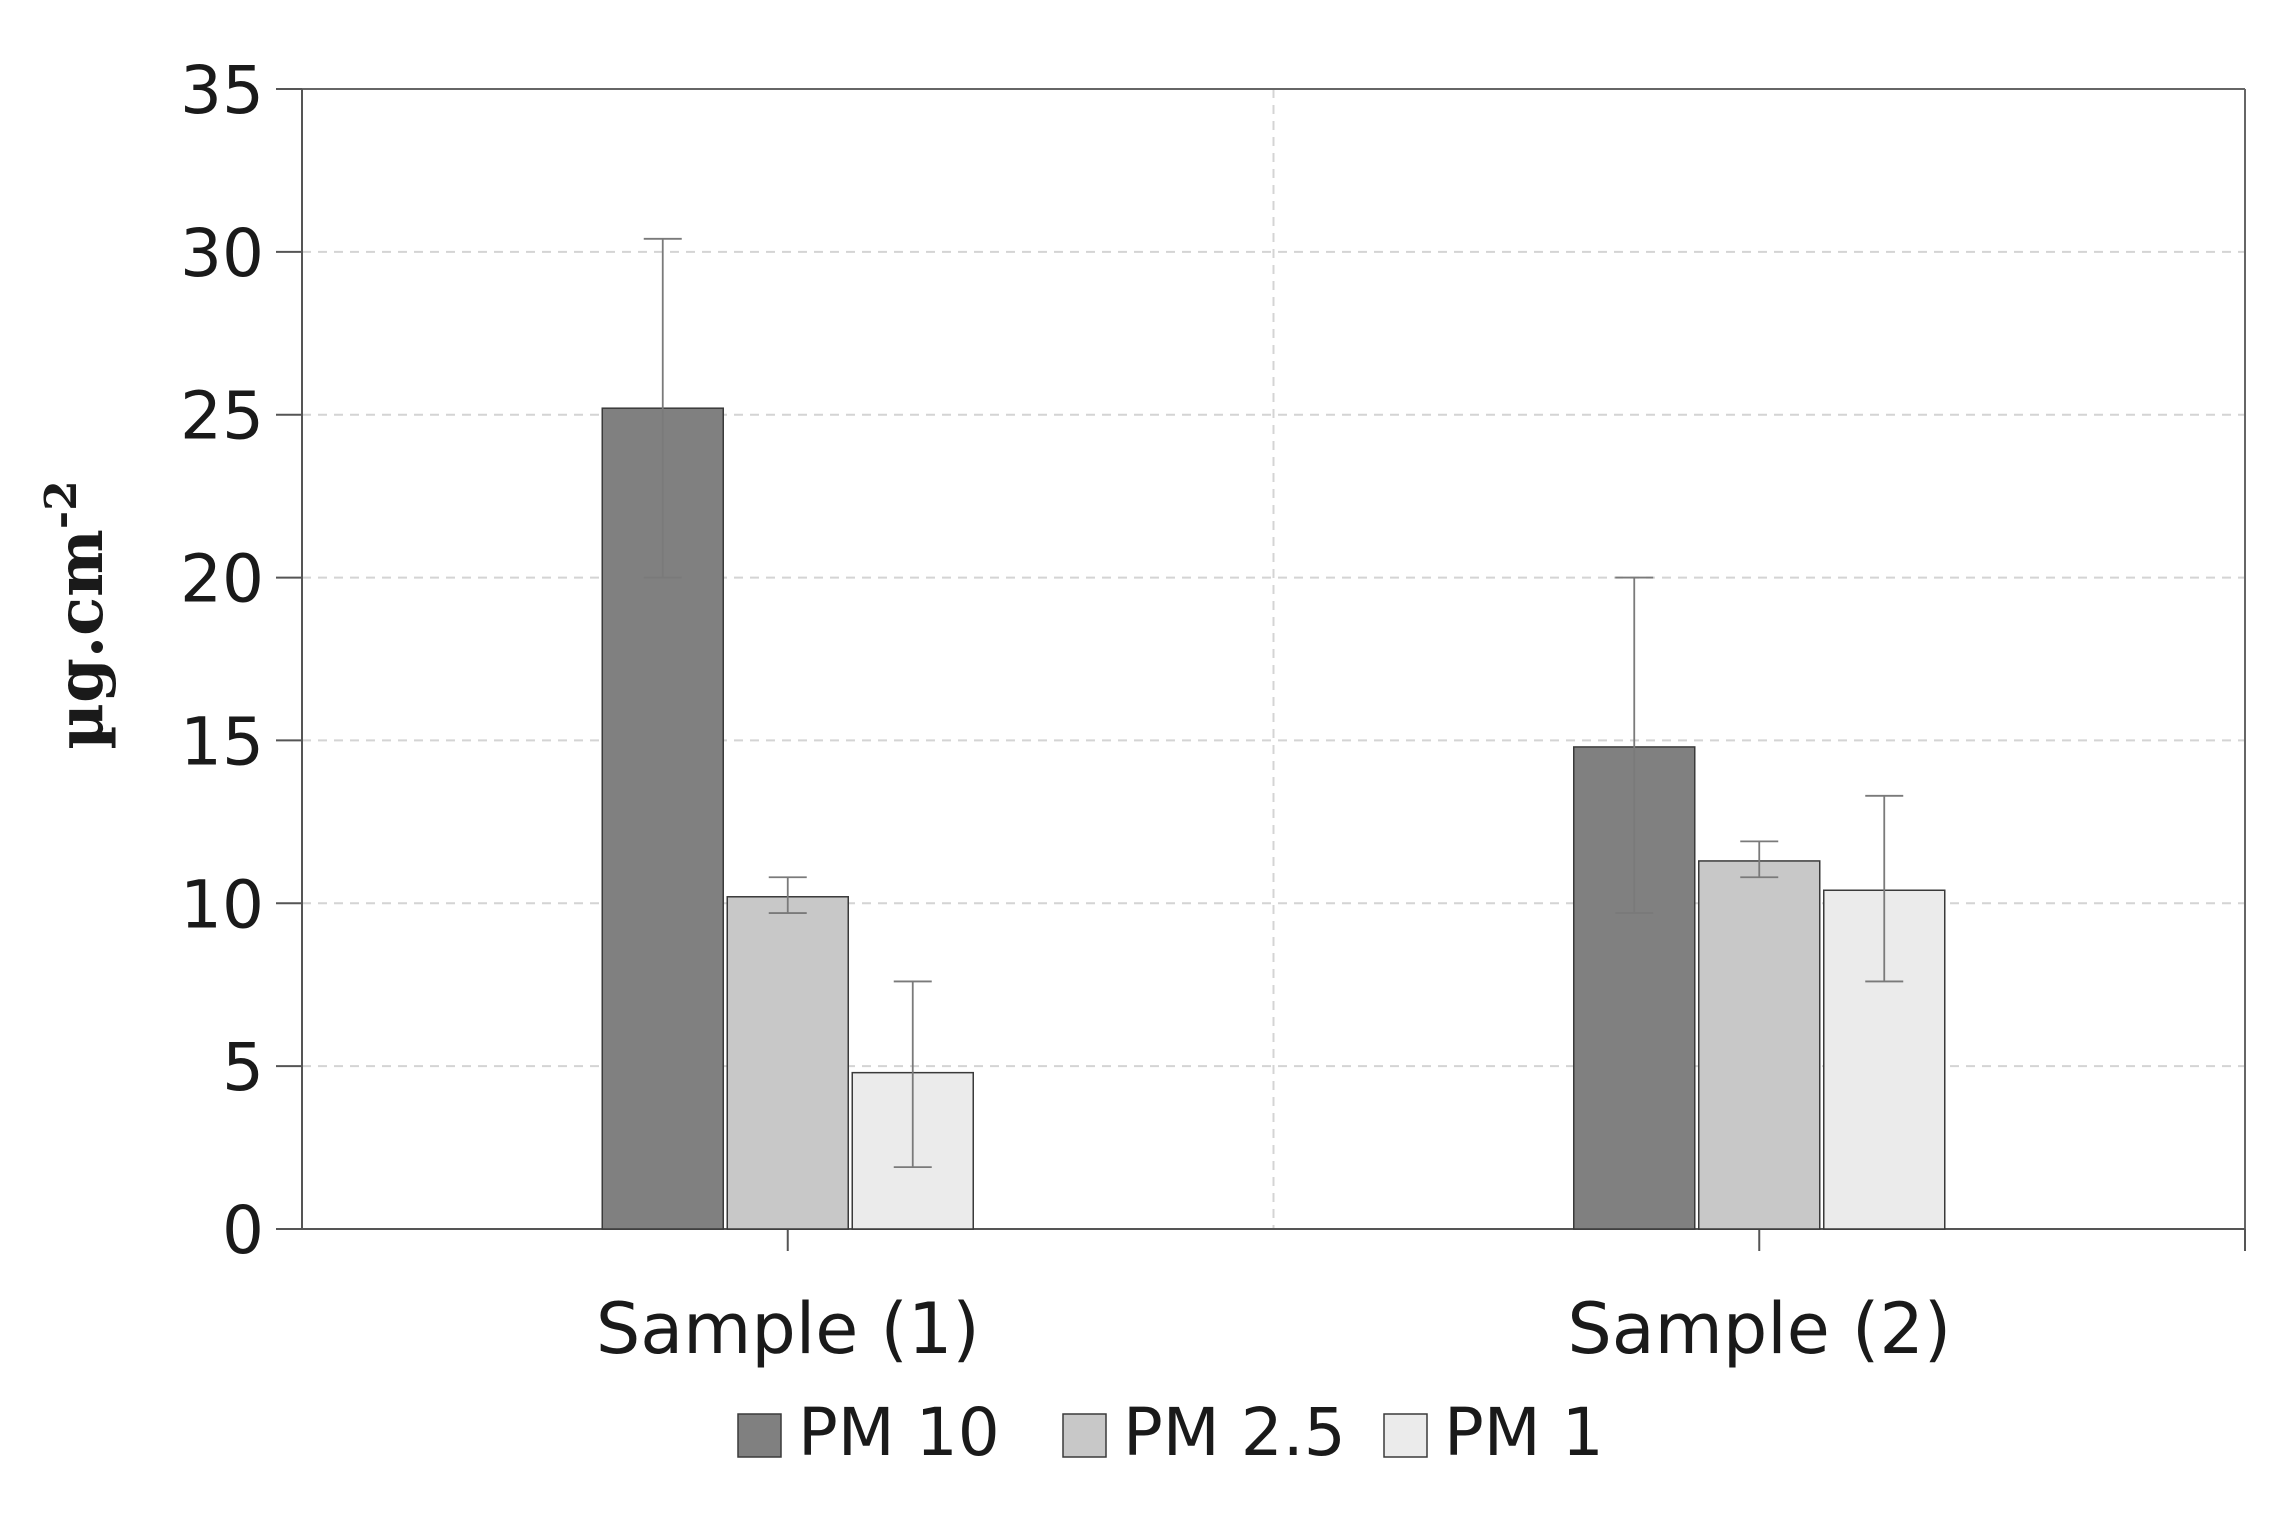  Describe the element at coordinates (243, 1067) in the screenshot. I see `y-tick-label-5: 5` at that location.